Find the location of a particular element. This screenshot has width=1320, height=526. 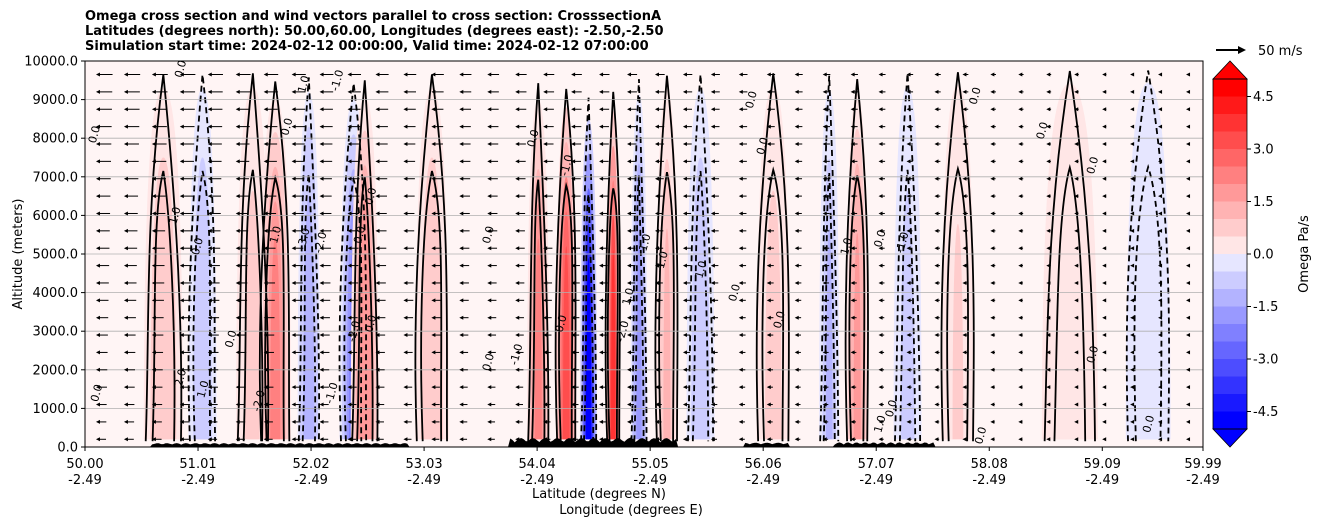

y-tick-label-5: 5000.0 is located at coordinates (56, 255).